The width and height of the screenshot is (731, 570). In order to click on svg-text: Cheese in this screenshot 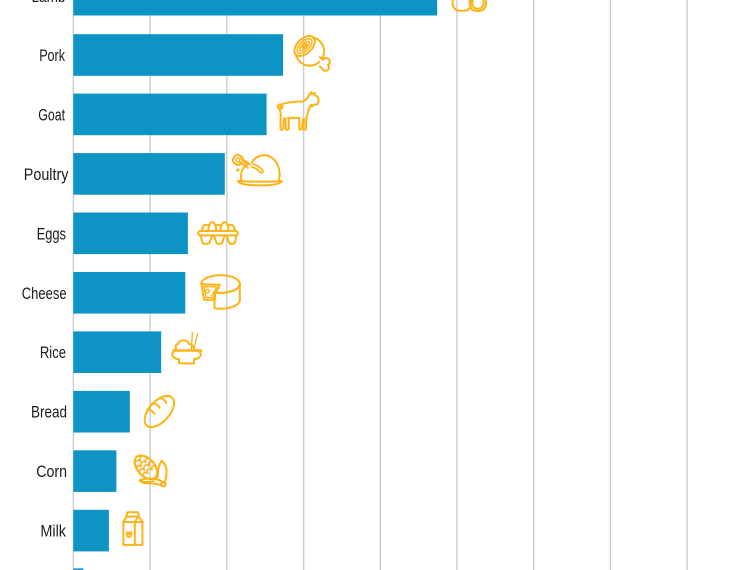, I will do `click(44, 294)`.